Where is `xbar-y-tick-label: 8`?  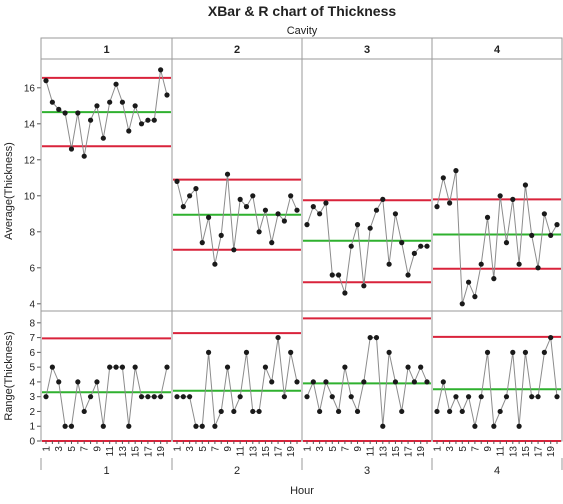 xbar-y-tick-label: 8 is located at coordinates (32, 232).